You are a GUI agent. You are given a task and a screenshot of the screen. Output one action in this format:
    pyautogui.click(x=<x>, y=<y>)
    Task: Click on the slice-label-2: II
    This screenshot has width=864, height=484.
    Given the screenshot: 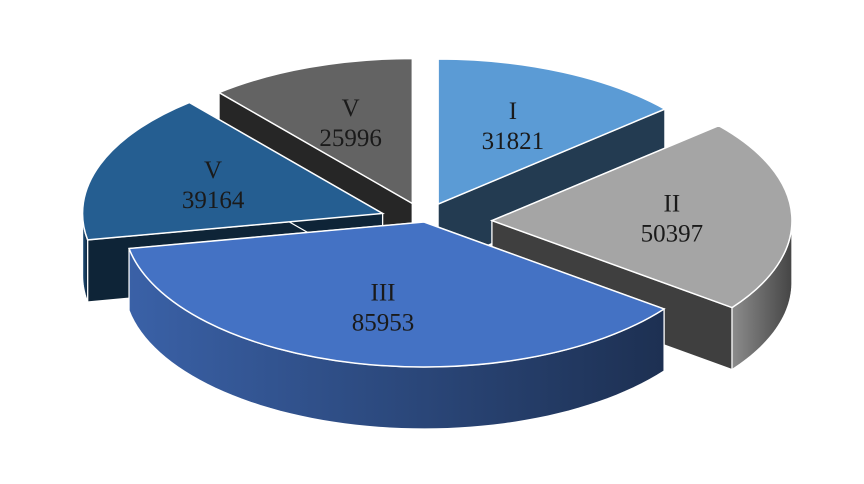 What is the action you would take?
    pyautogui.click(x=672, y=204)
    